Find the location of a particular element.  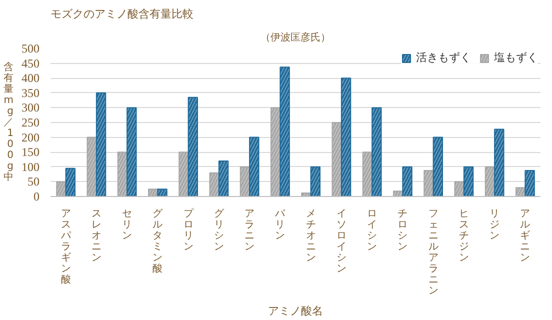

chart-title: モズクのアミノ酸含有量比較 is located at coordinates (122, 14).